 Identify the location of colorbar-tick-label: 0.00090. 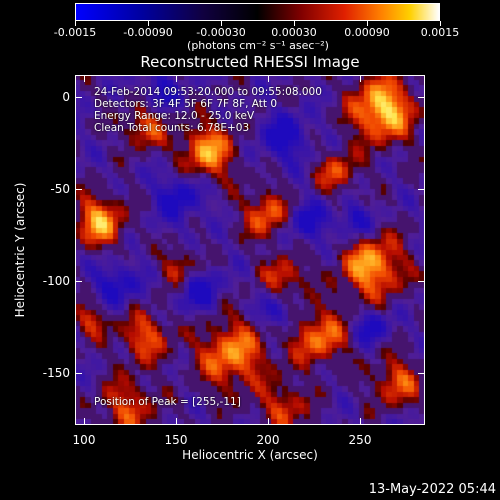
(367, 32).